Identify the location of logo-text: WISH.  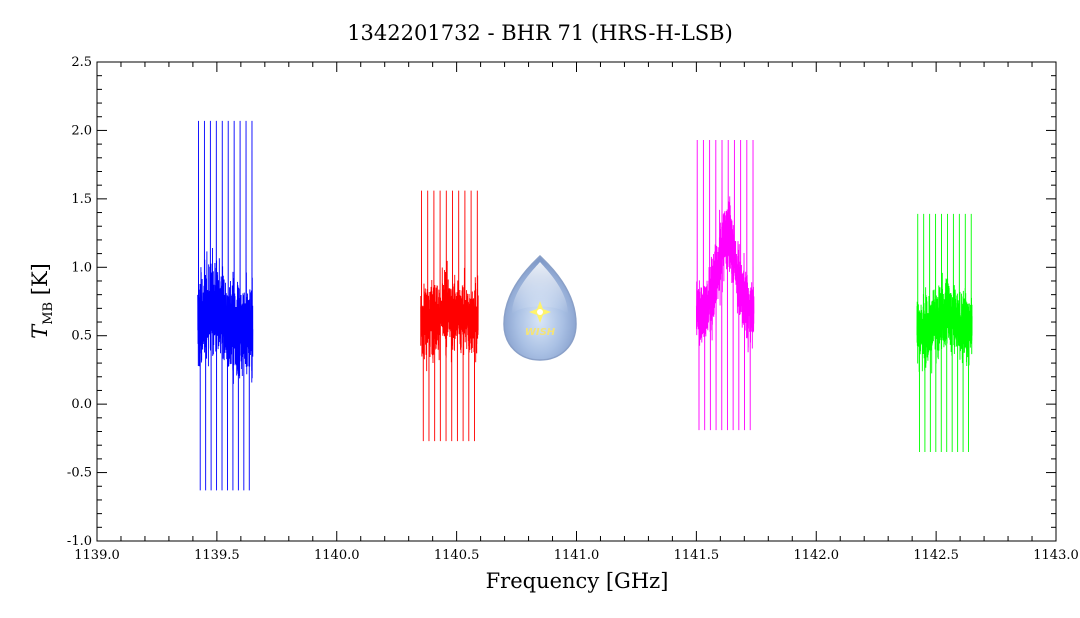
(540, 332).